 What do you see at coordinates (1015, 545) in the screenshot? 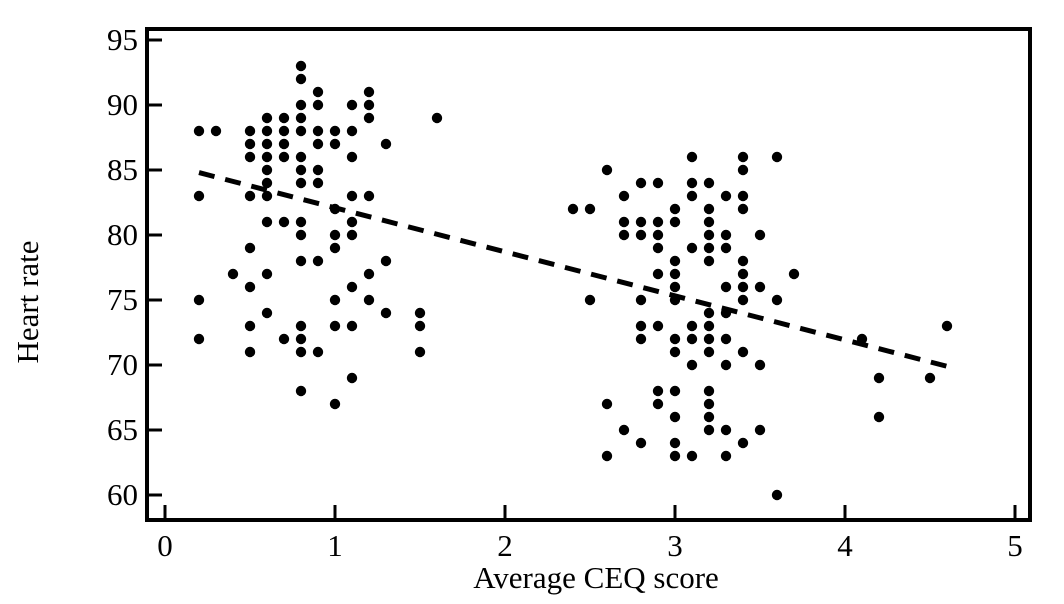
I see `x-tick-label: 5` at bounding box center [1015, 545].